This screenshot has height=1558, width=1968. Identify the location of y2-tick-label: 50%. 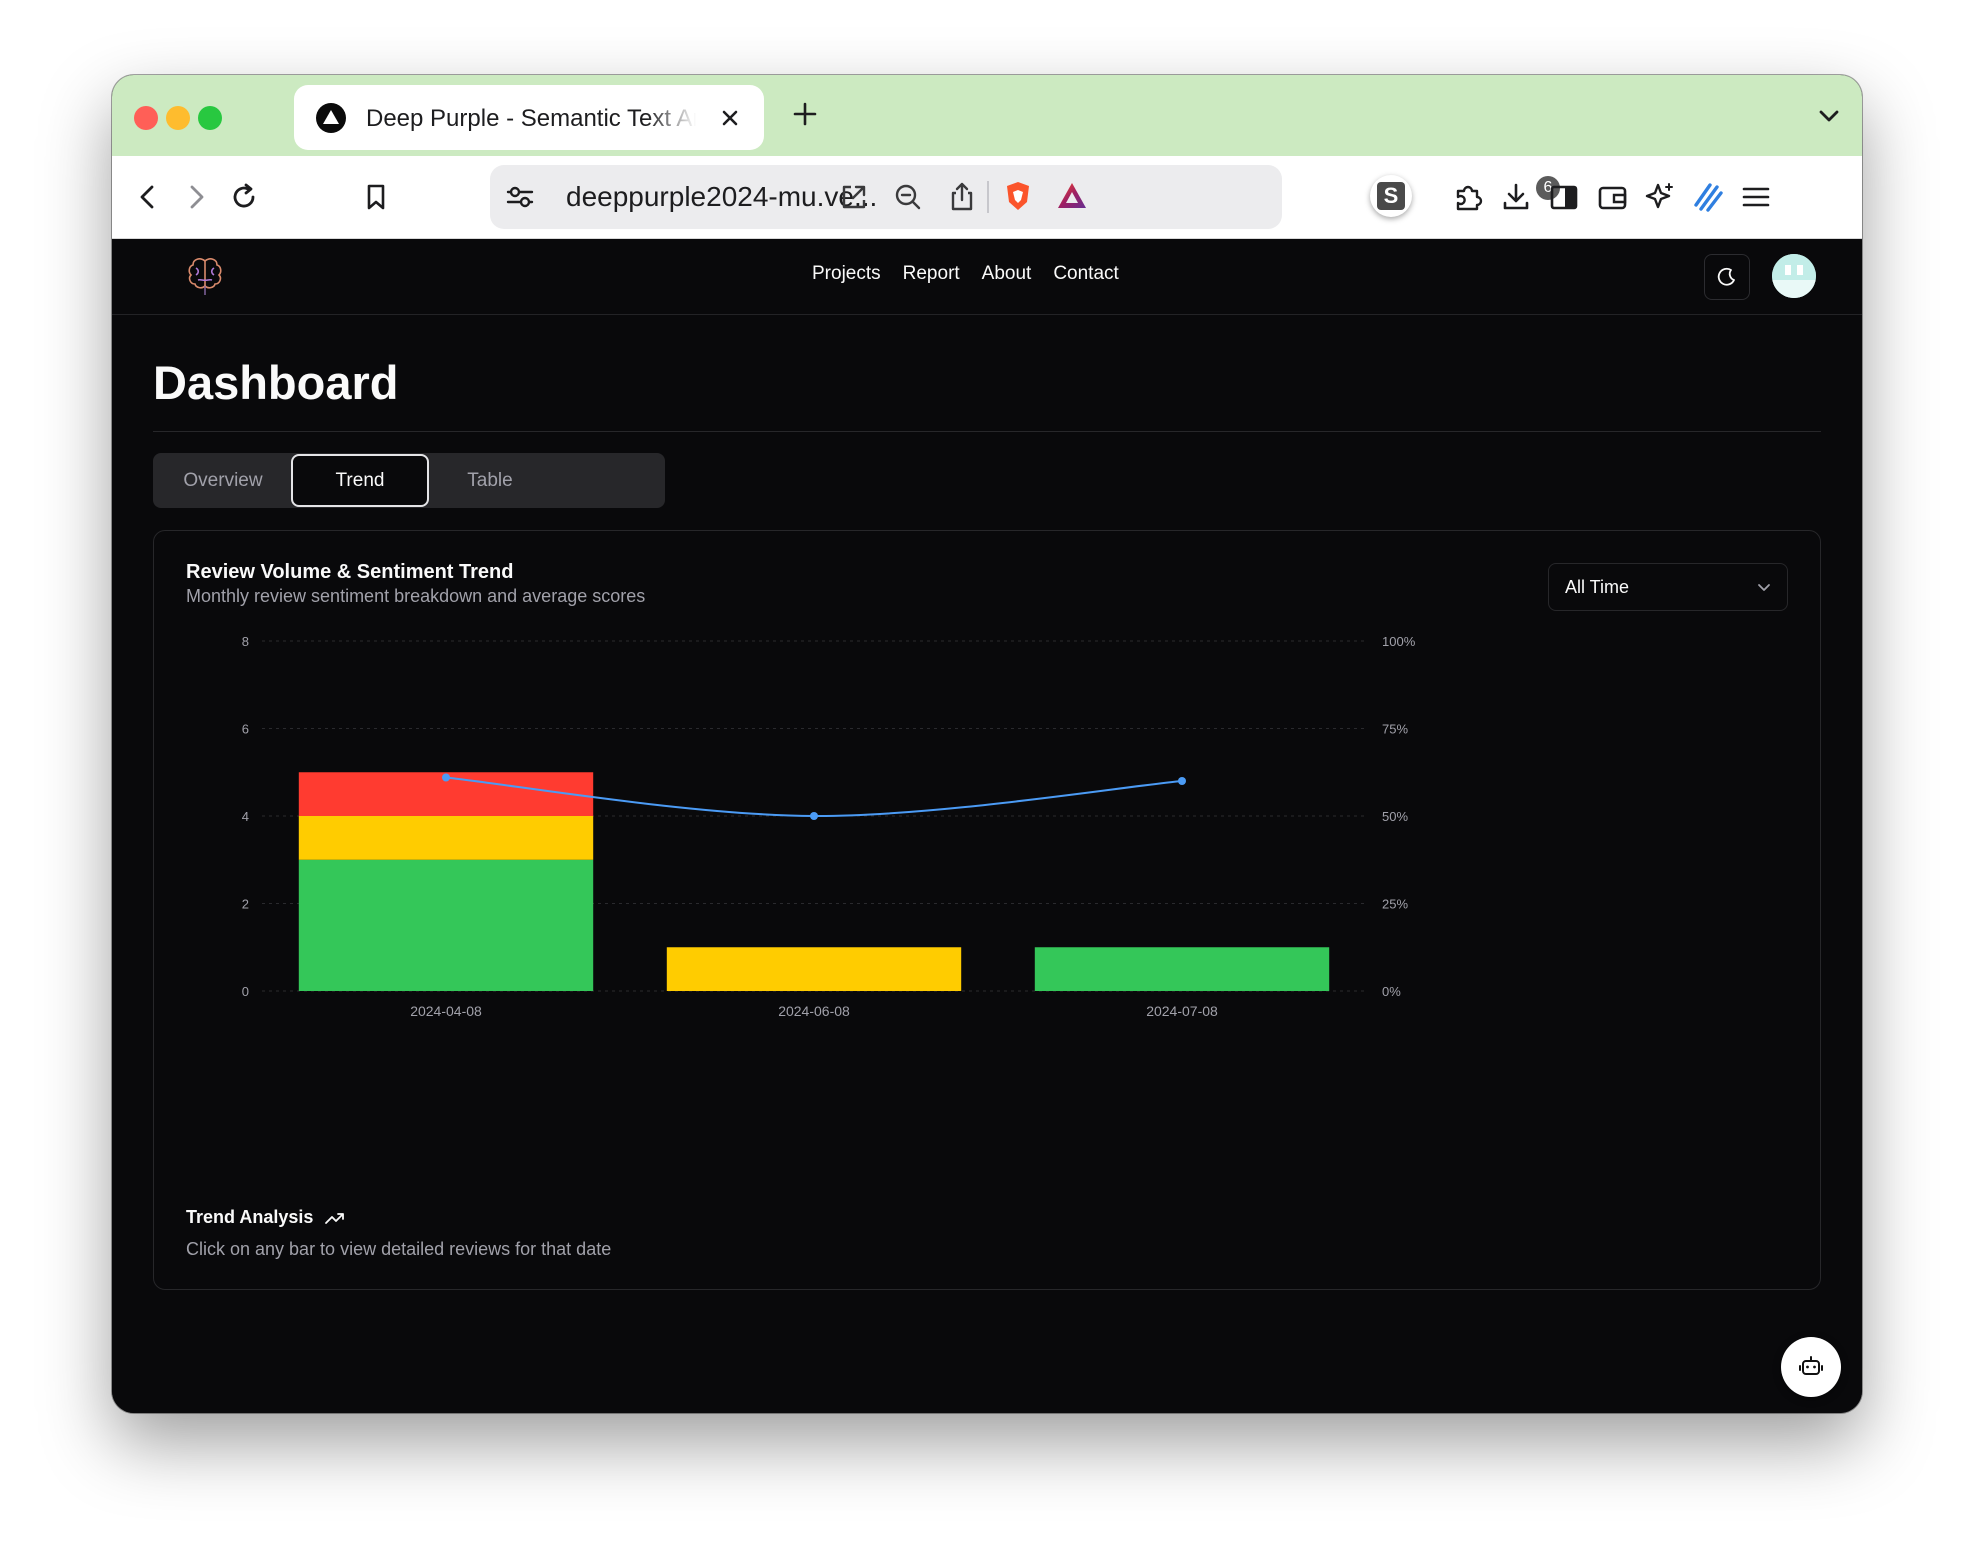
(1395, 816).